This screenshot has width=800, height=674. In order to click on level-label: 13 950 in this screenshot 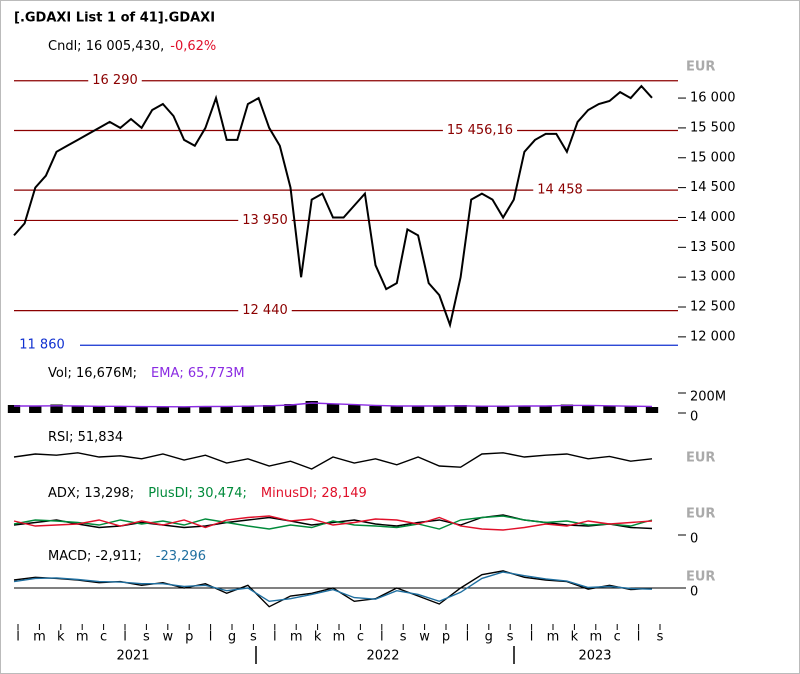, I will do `click(265, 220)`.